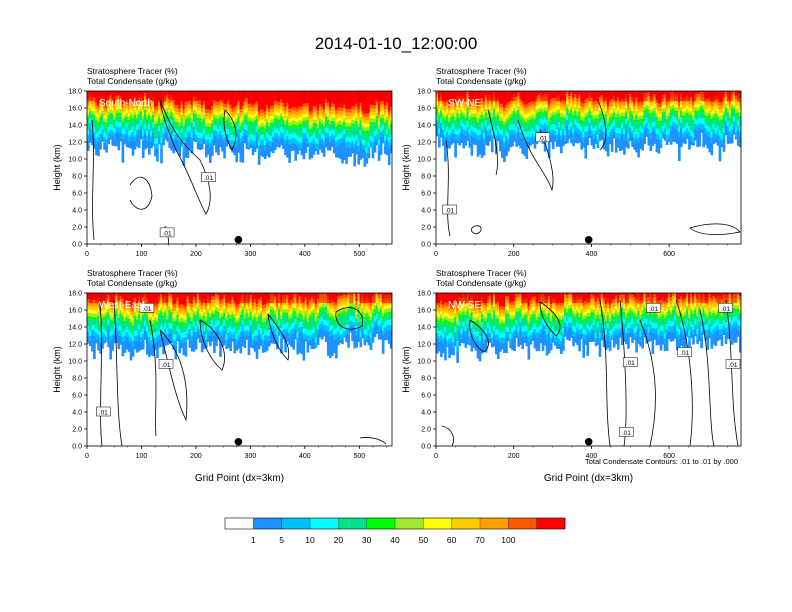 The width and height of the screenshot is (792, 612). Describe the element at coordinates (449, 211) in the screenshot. I see `contour-label: .01` at that location.